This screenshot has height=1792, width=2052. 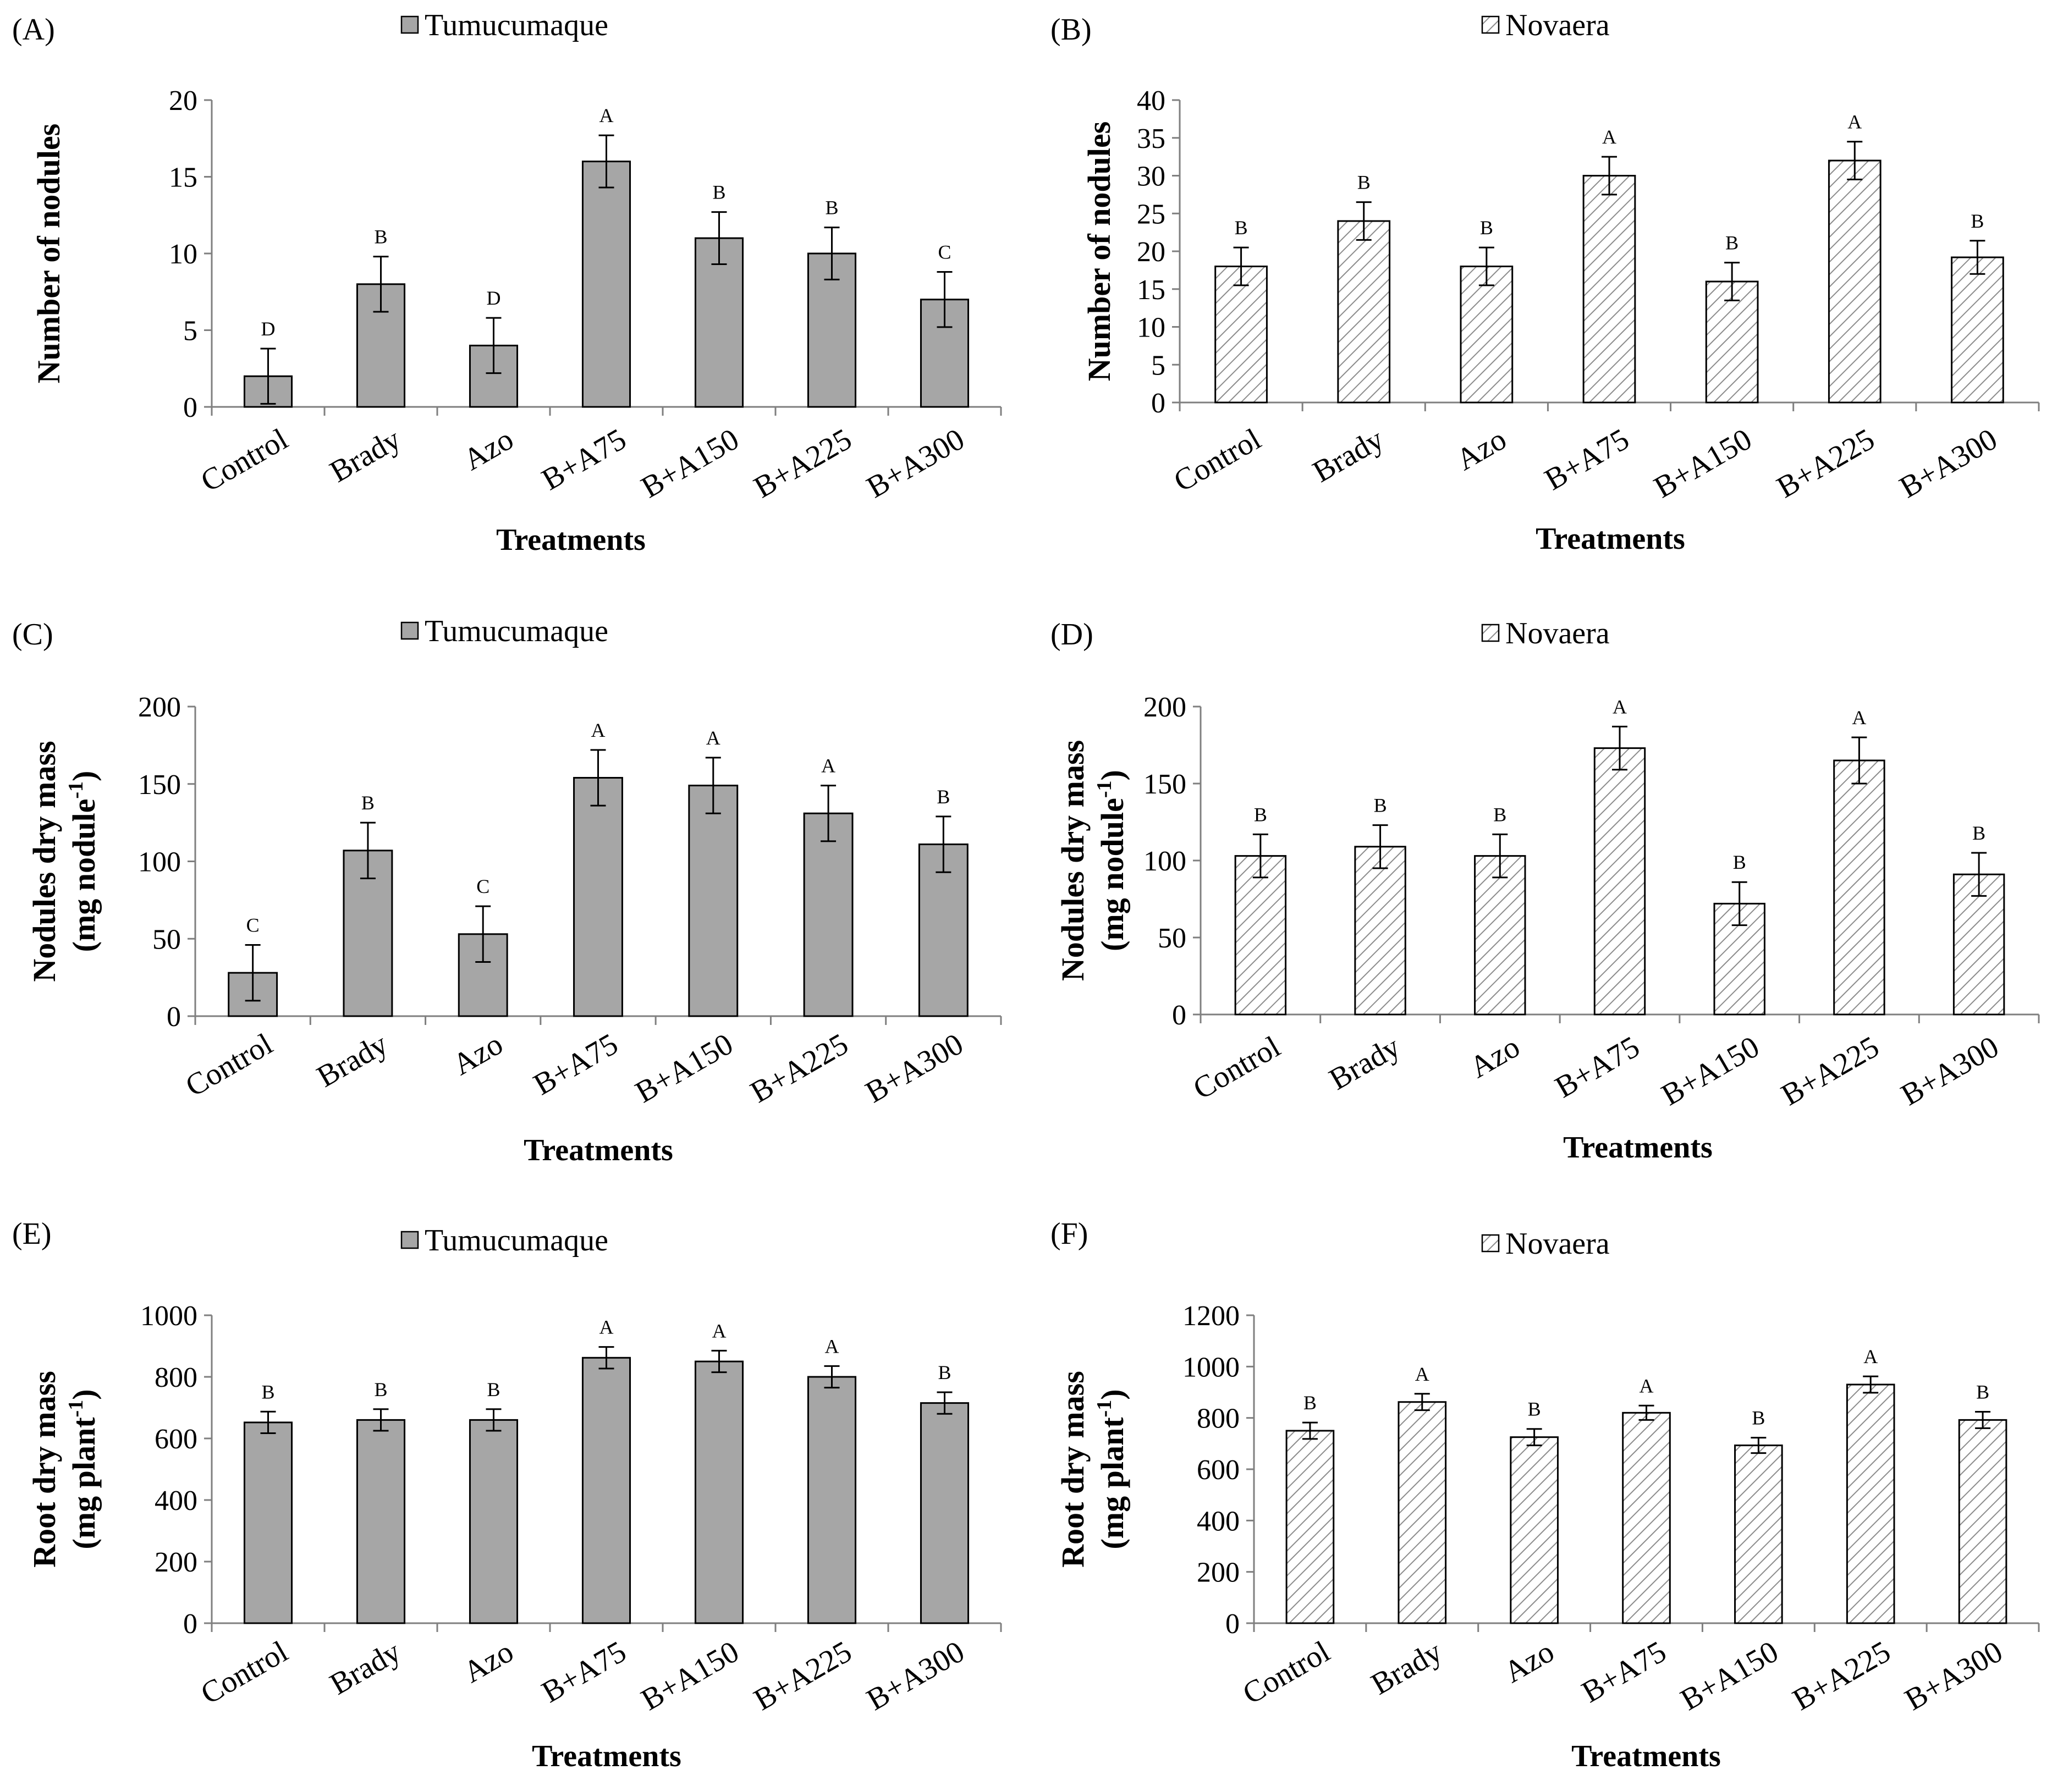 I want to click on bar-Control, so click(x=1241, y=335).